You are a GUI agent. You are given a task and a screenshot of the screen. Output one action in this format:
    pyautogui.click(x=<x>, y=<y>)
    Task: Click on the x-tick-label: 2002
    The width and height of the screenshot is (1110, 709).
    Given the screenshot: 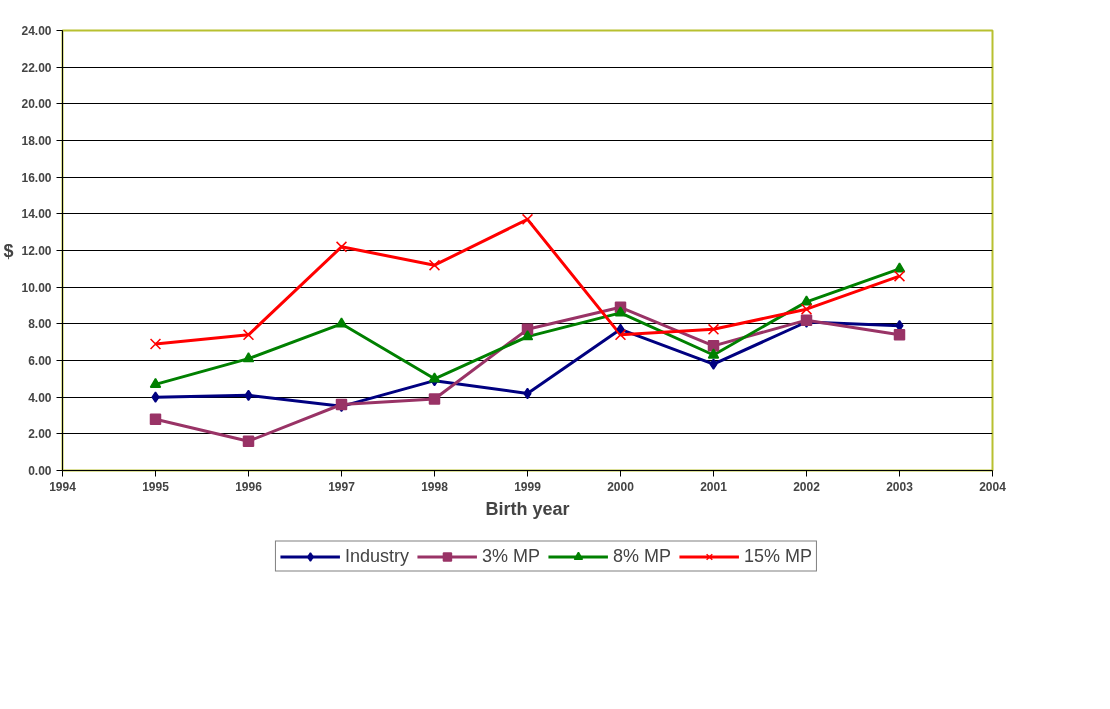 What is the action you would take?
    pyautogui.click(x=807, y=486)
    